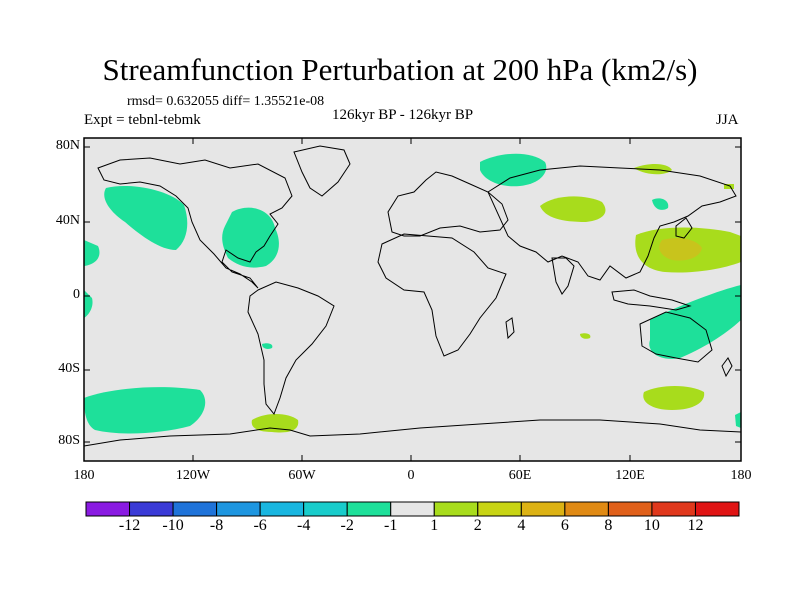 The image size is (800, 600). What do you see at coordinates (727, 120) in the screenshot?
I see `season-label: JJA` at bounding box center [727, 120].